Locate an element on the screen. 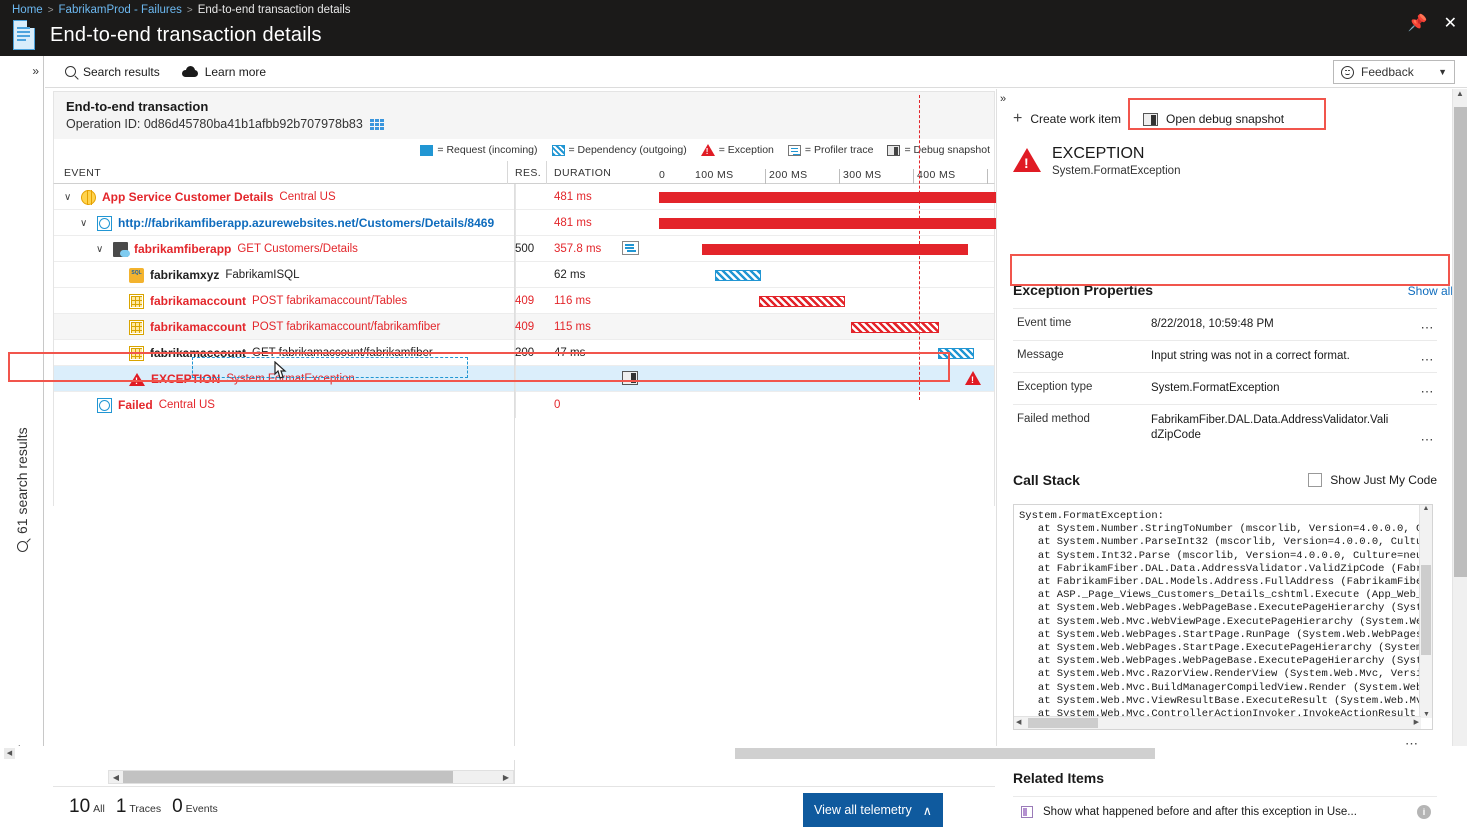  legend-item-exception: = Exception is located at coordinates (737, 150).